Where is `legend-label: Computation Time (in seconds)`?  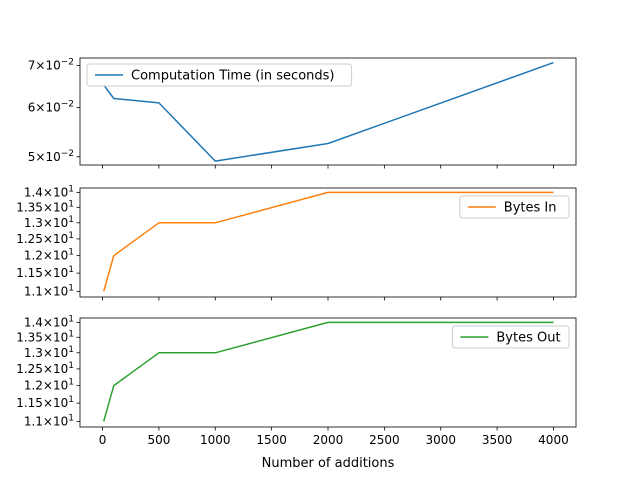 legend-label: Computation Time (in seconds) is located at coordinates (233, 76).